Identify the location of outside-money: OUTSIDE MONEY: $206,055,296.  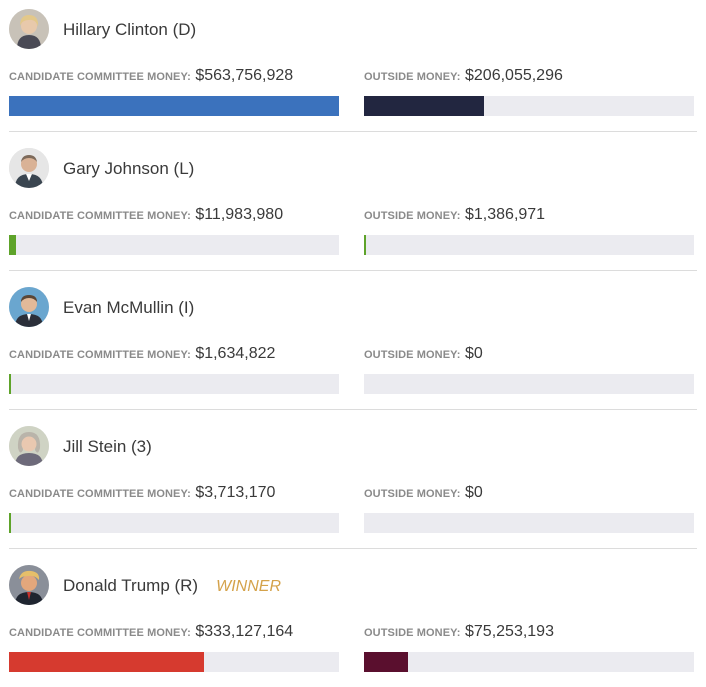
(463, 76).